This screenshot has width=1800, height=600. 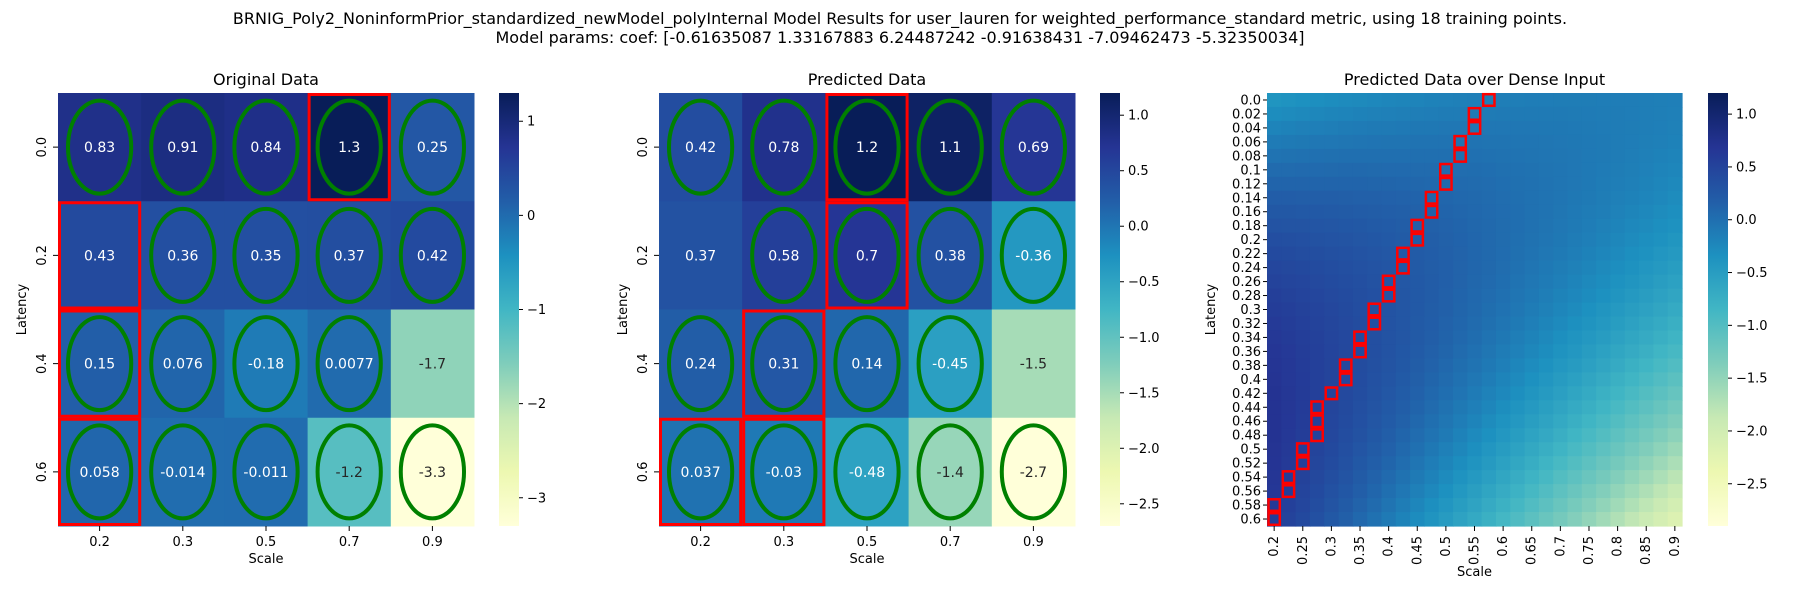 I want to click on p1-xtick-label: 0.9, so click(x=432, y=542).